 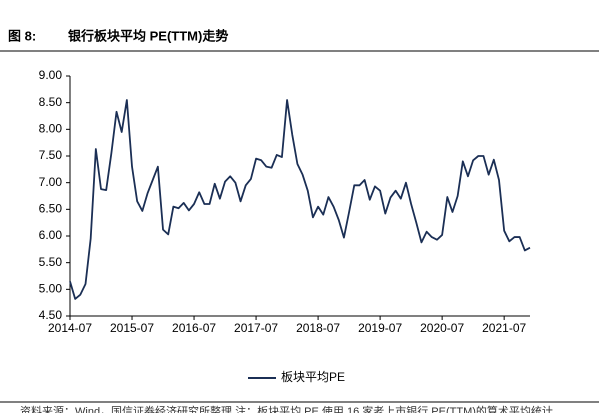 What do you see at coordinates (22, 35) in the screenshot?
I see `figure-label: 图 8:` at bounding box center [22, 35].